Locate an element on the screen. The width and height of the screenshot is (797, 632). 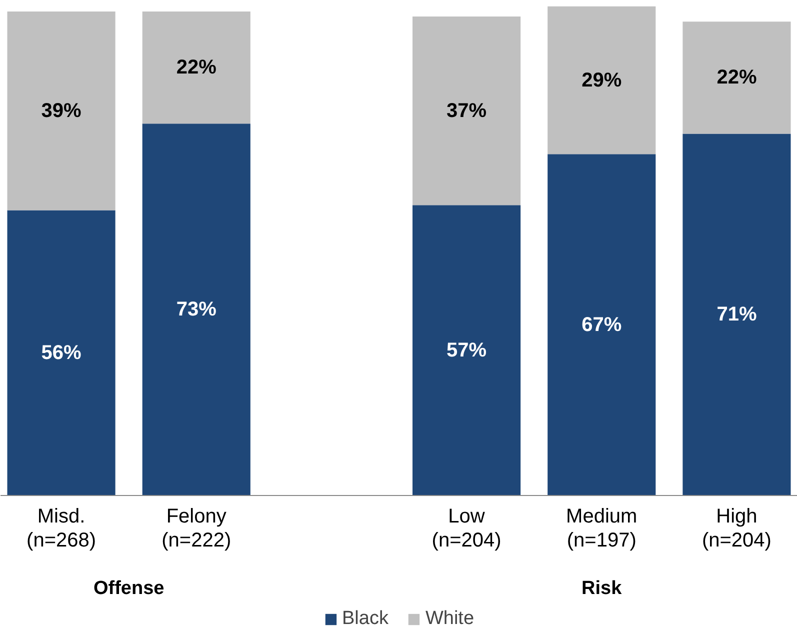
data-label: 56% is located at coordinates (61, 353).